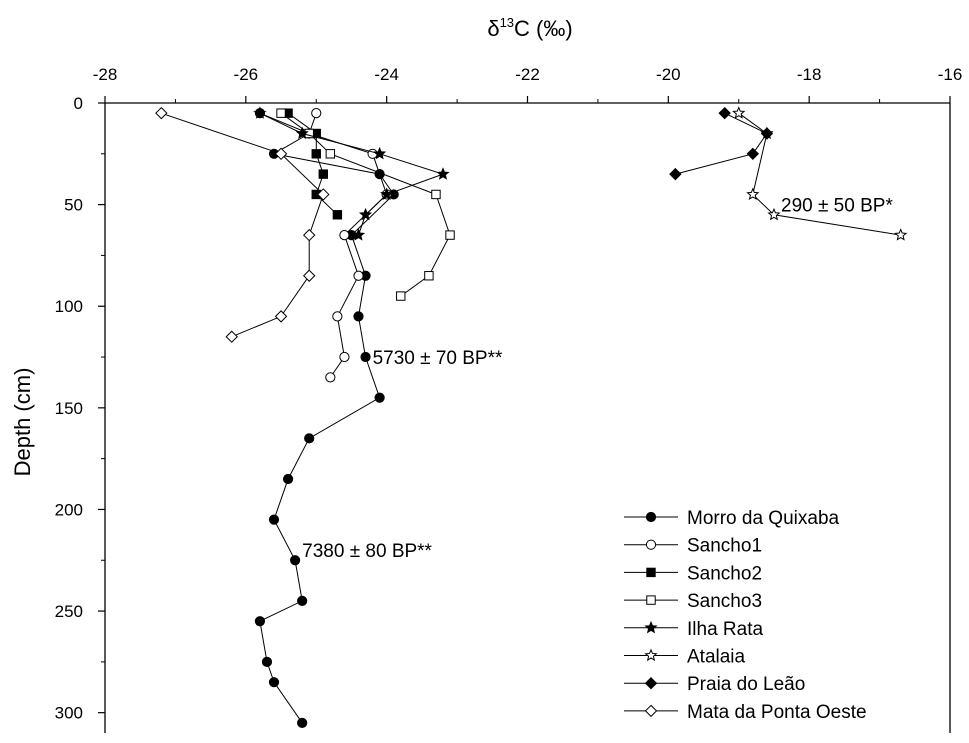 This screenshot has width=969, height=743. What do you see at coordinates (69, 306) in the screenshot?
I see `y-tick-label: 100` at bounding box center [69, 306].